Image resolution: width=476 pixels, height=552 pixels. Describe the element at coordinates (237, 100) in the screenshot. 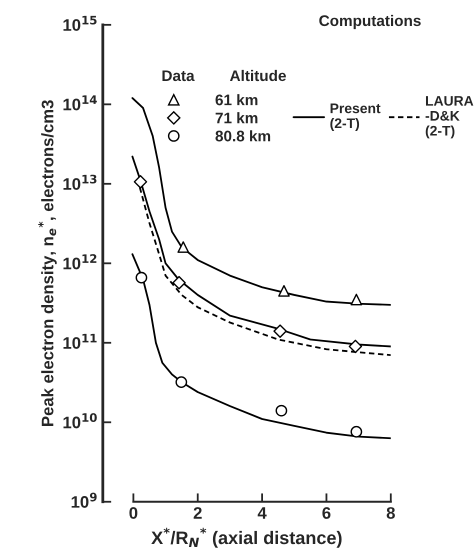

I see `legend-label: 61 km` at that location.